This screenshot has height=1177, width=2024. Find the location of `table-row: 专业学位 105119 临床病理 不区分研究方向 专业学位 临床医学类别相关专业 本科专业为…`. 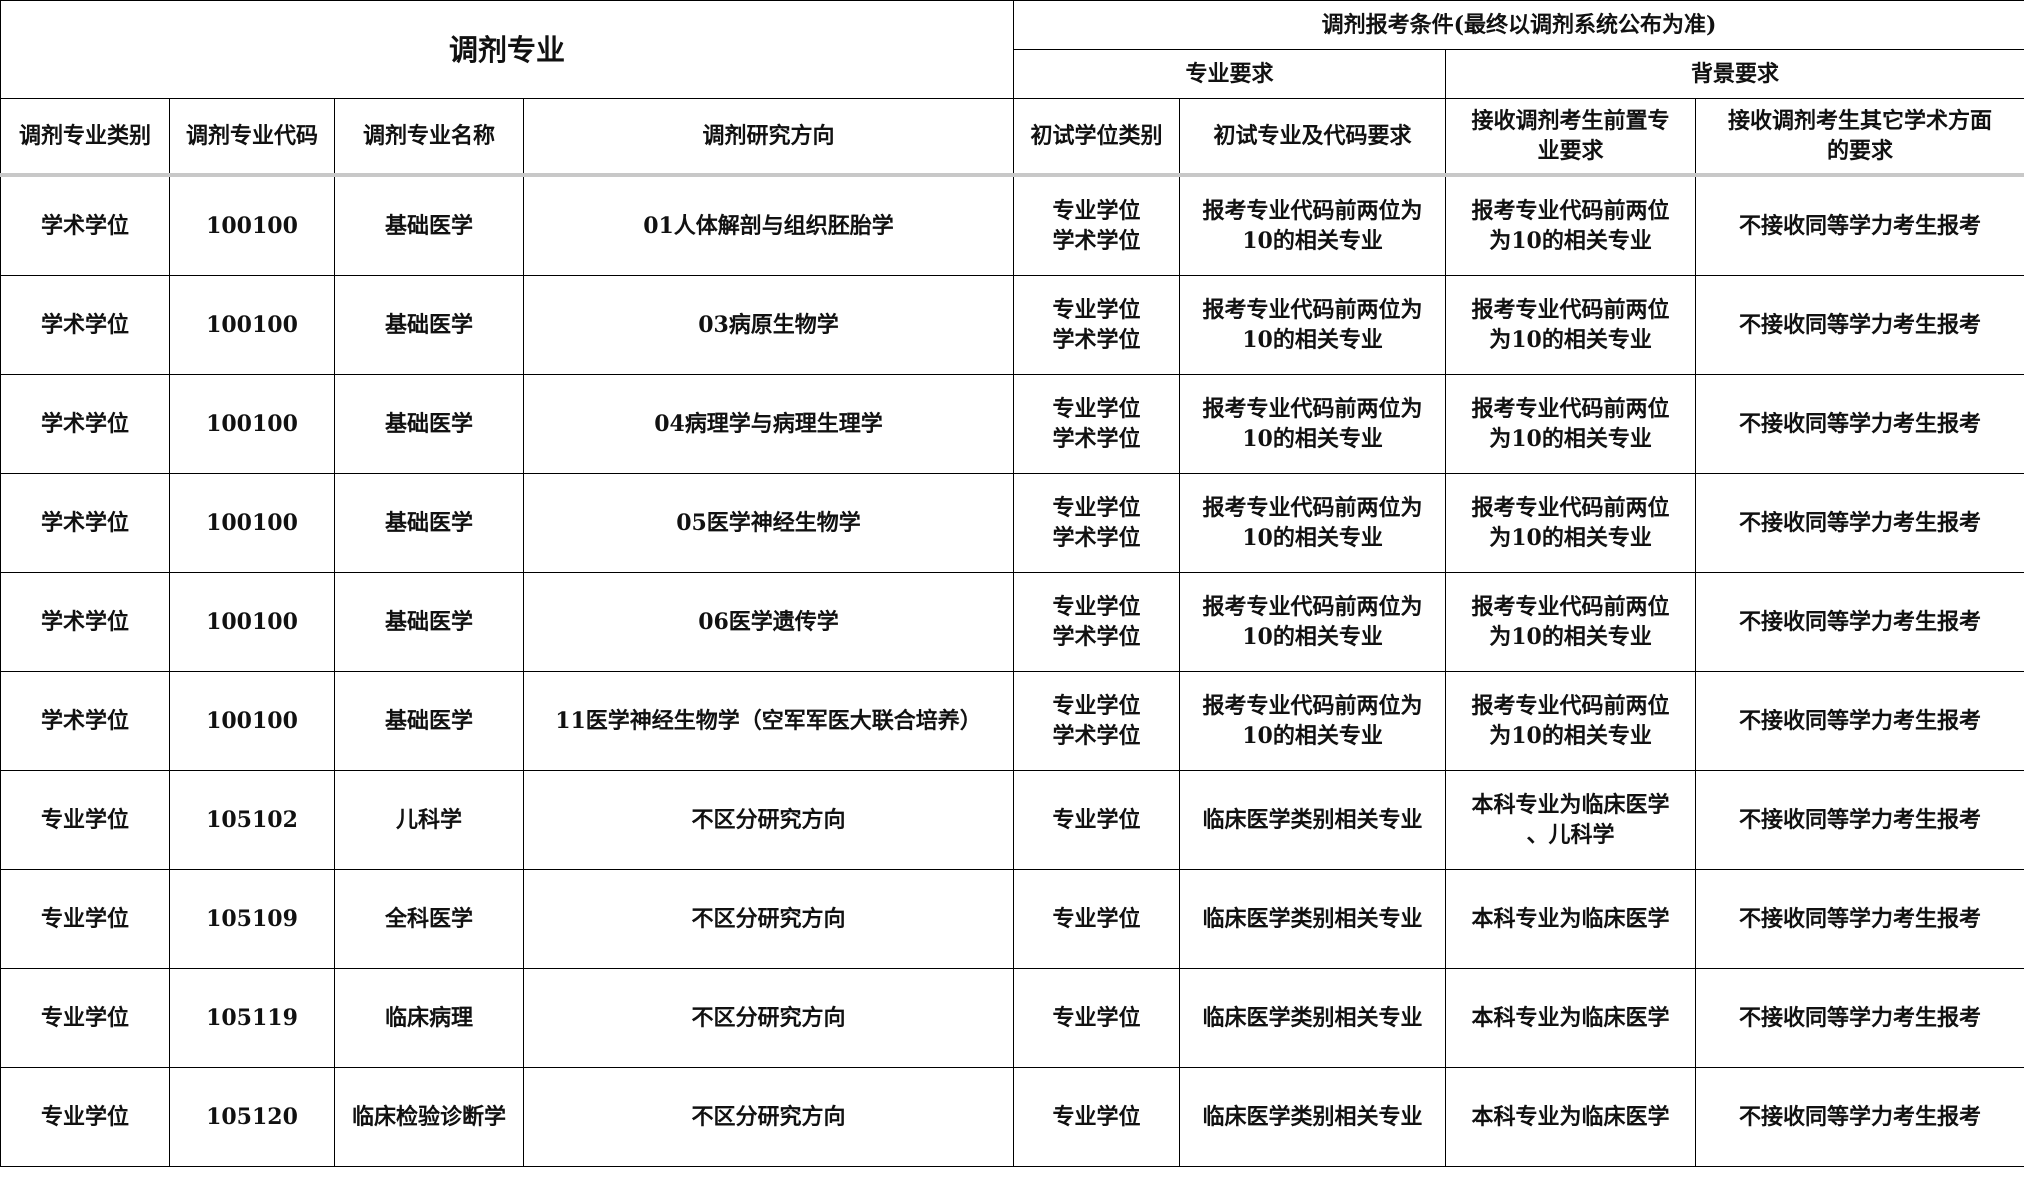

table-row: 专业学位 105119 临床病理 不区分研究方向 专业学位 临床医学类别相关专业 本科专业为… is located at coordinates (1012, 1018).